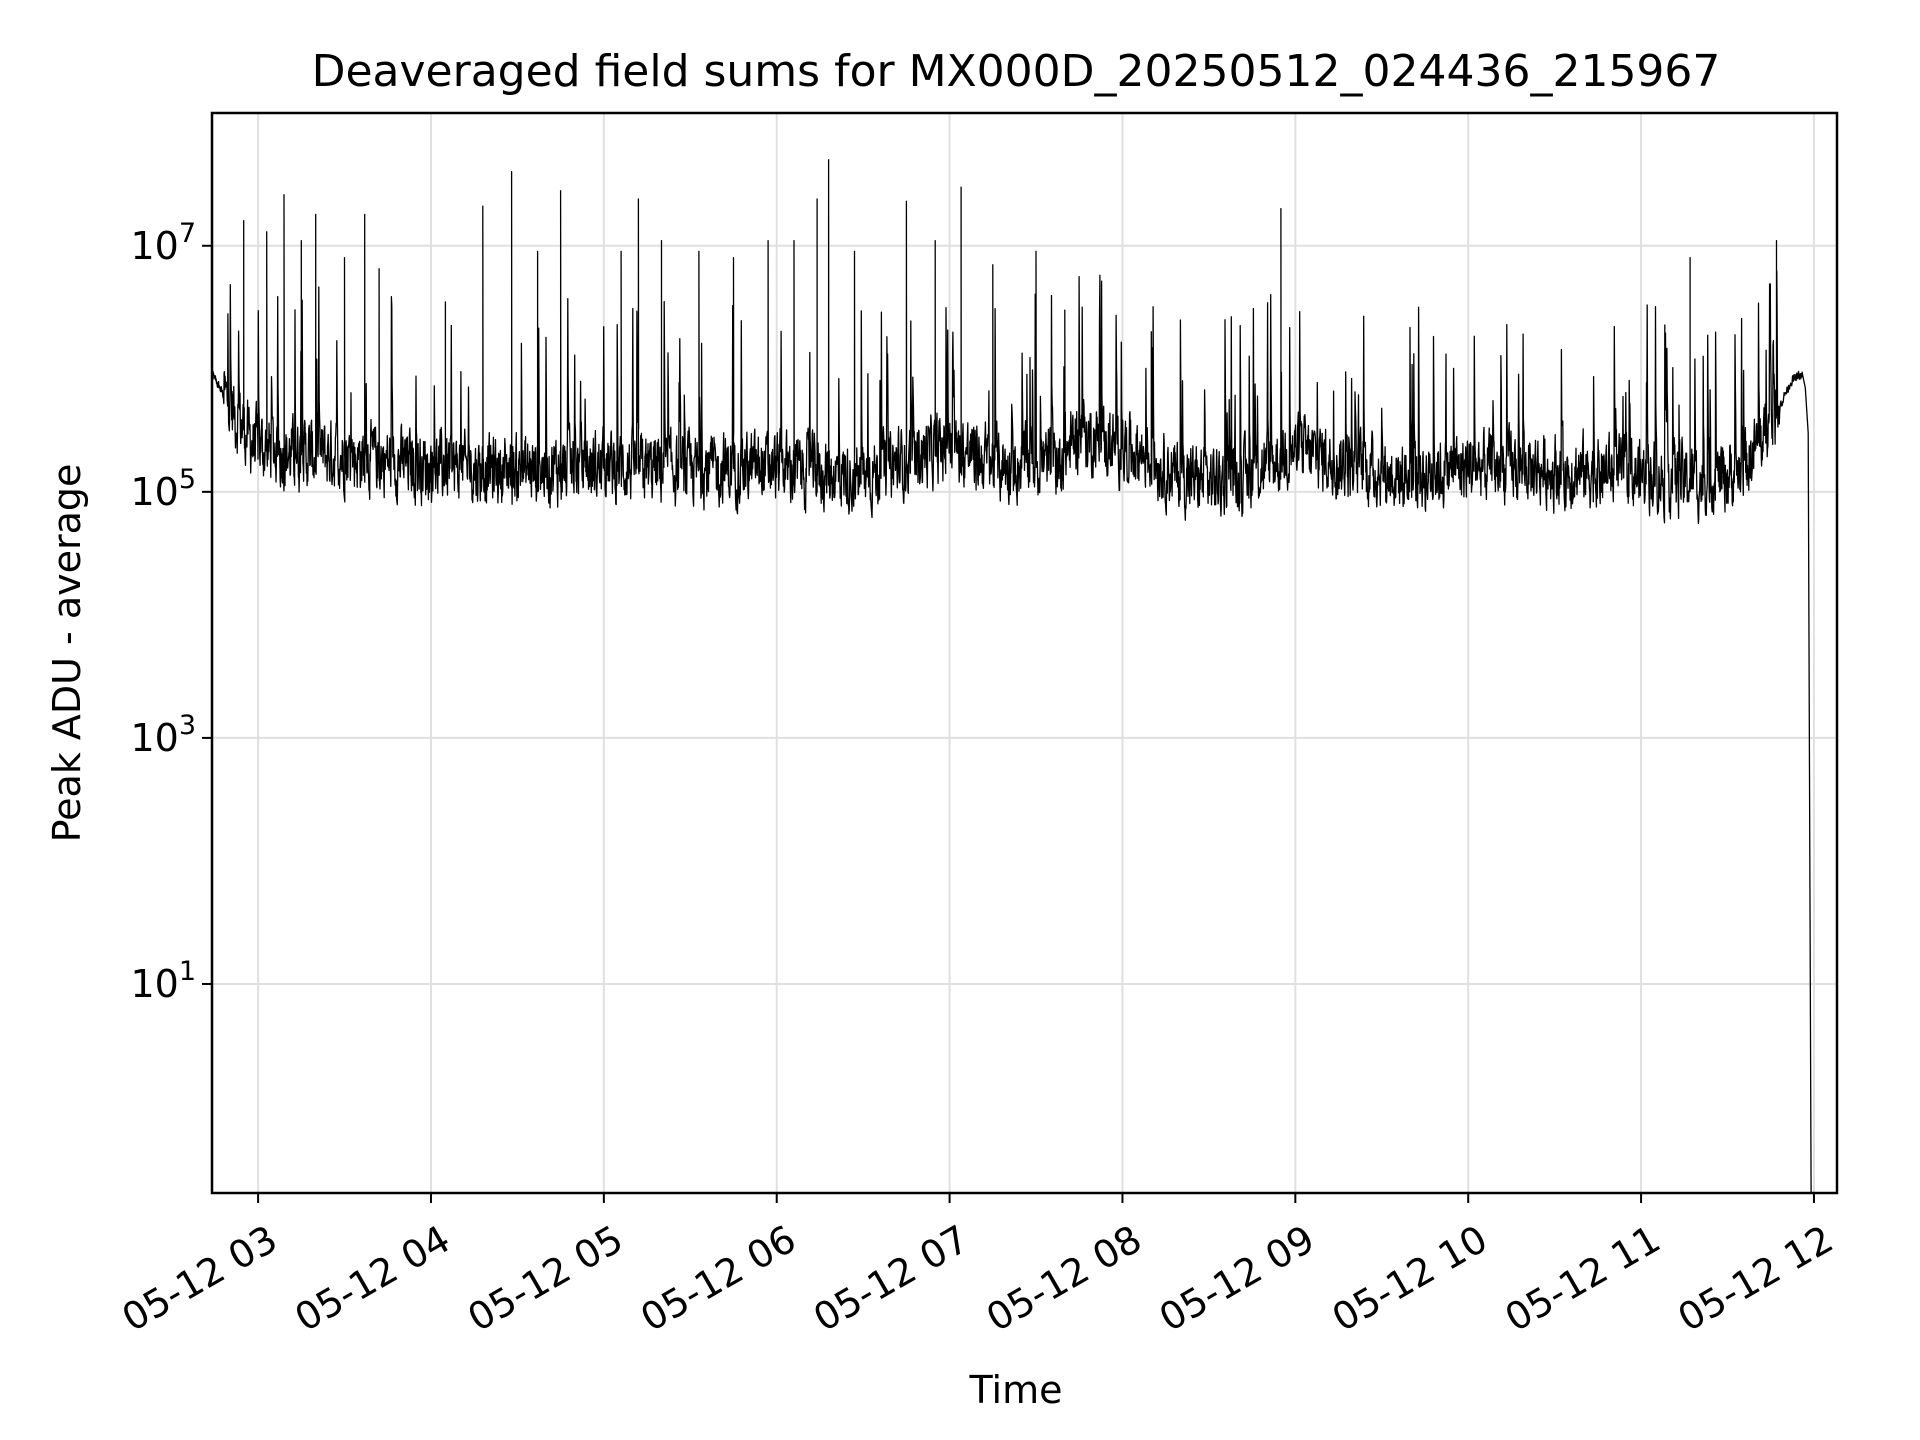 The width and height of the screenshot is (1920, 1440). I want to click on y-axis-label: Peak ADU - average, so click(67, 653).